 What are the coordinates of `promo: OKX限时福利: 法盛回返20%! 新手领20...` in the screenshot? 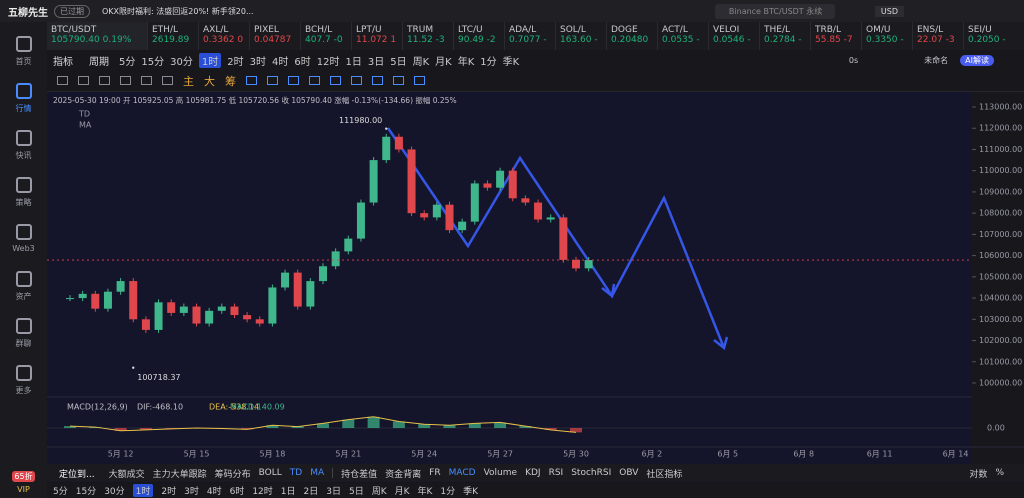 It's located at (178, 11).